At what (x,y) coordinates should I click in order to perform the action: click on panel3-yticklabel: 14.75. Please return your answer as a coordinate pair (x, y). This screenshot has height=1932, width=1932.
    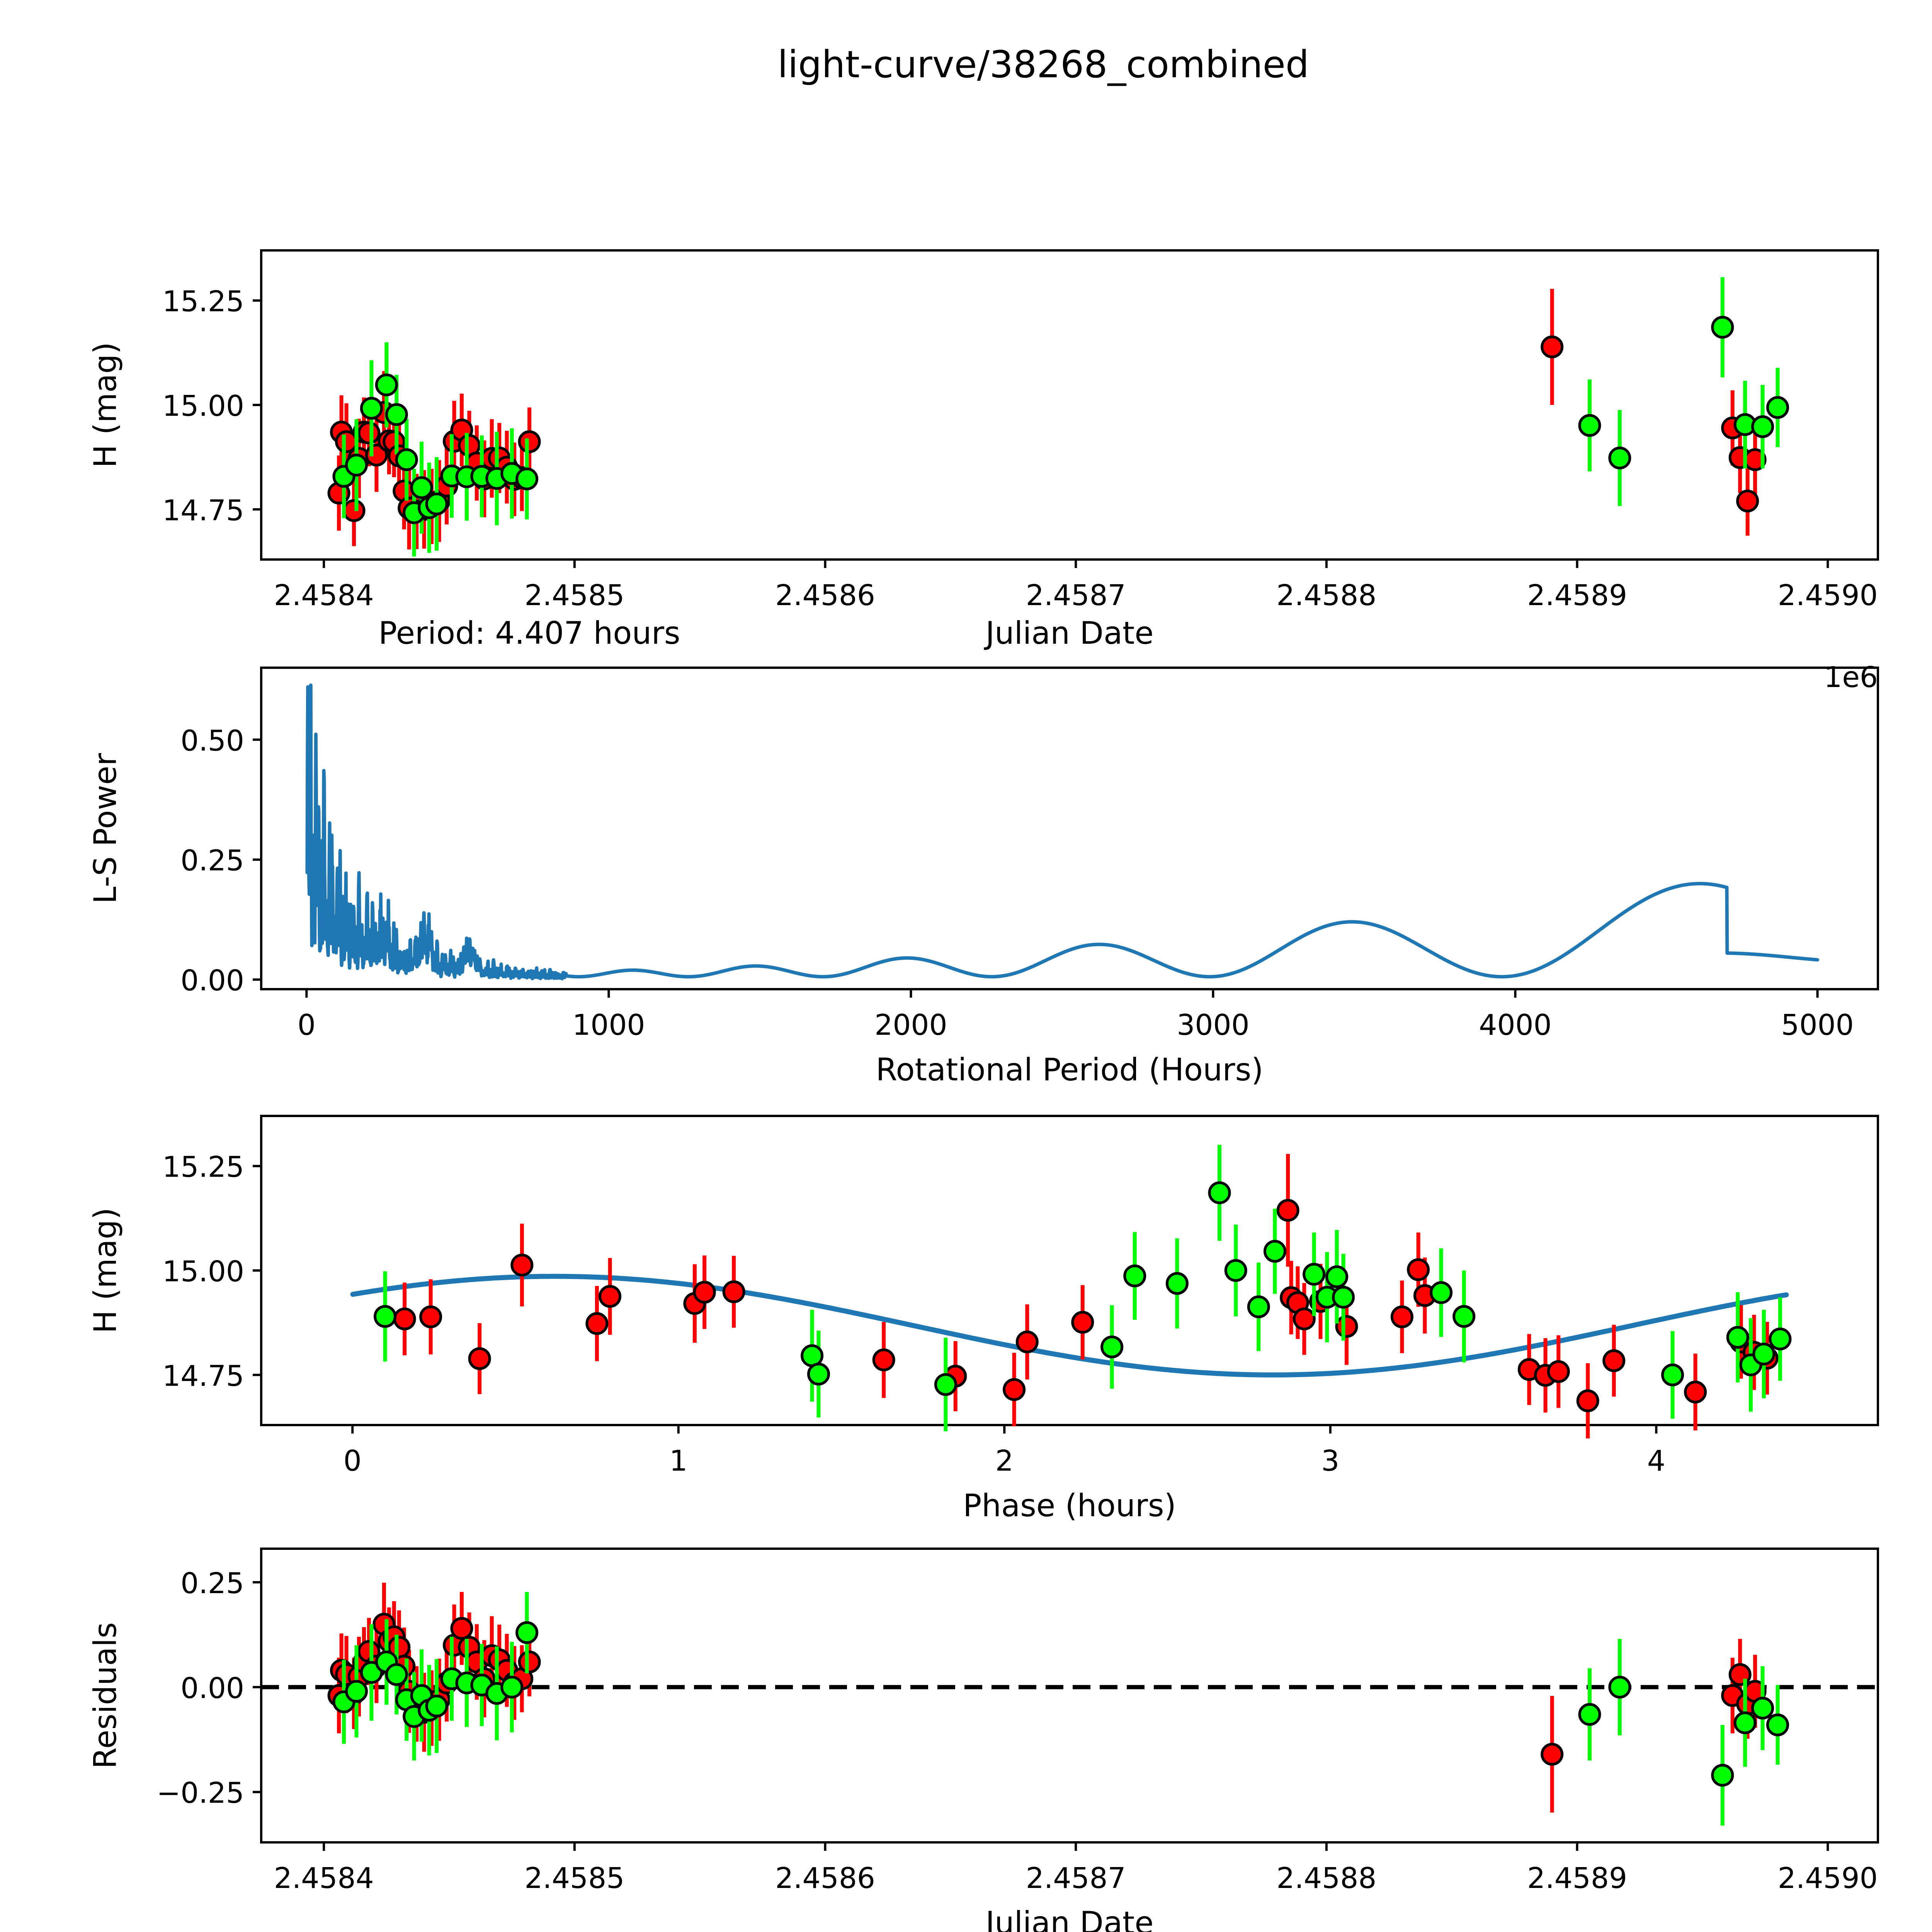
    Looking at the image, I should click on (203, 1376).